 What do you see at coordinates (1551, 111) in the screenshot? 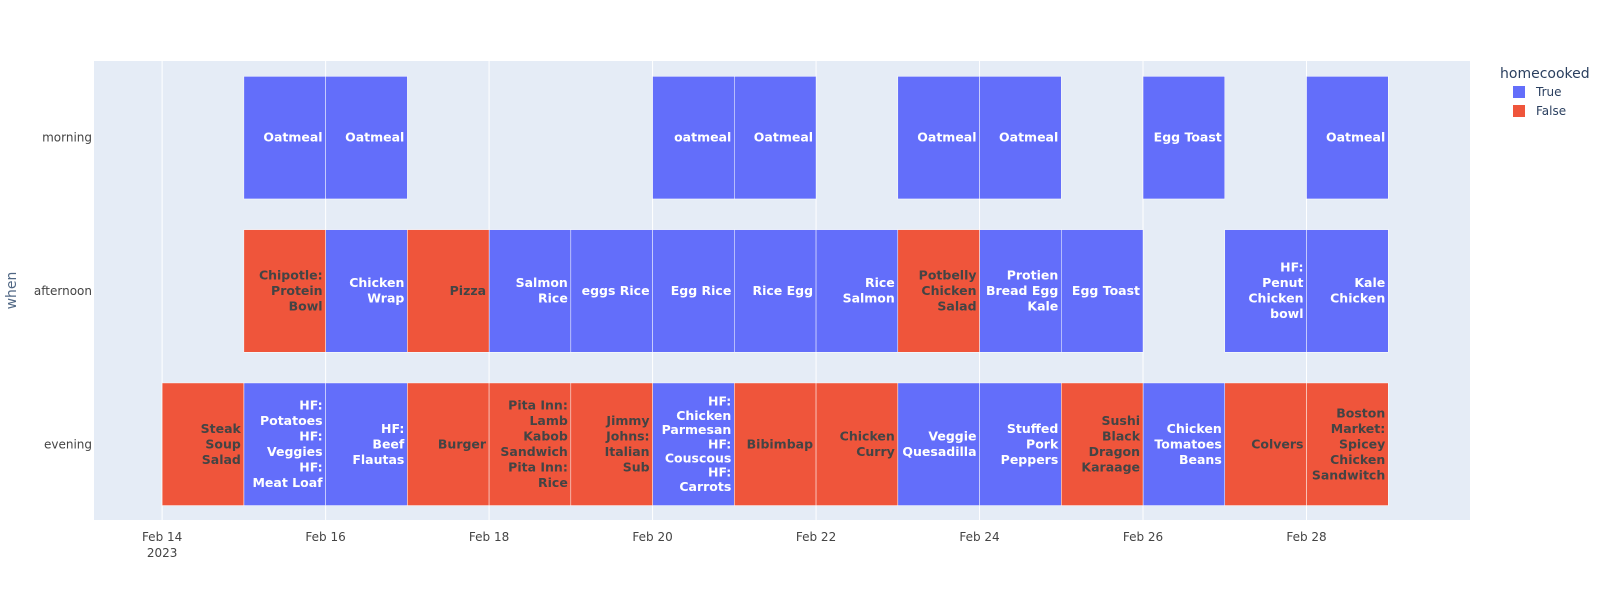
I see `legend-label: False` at bounding box center [1551, 111].